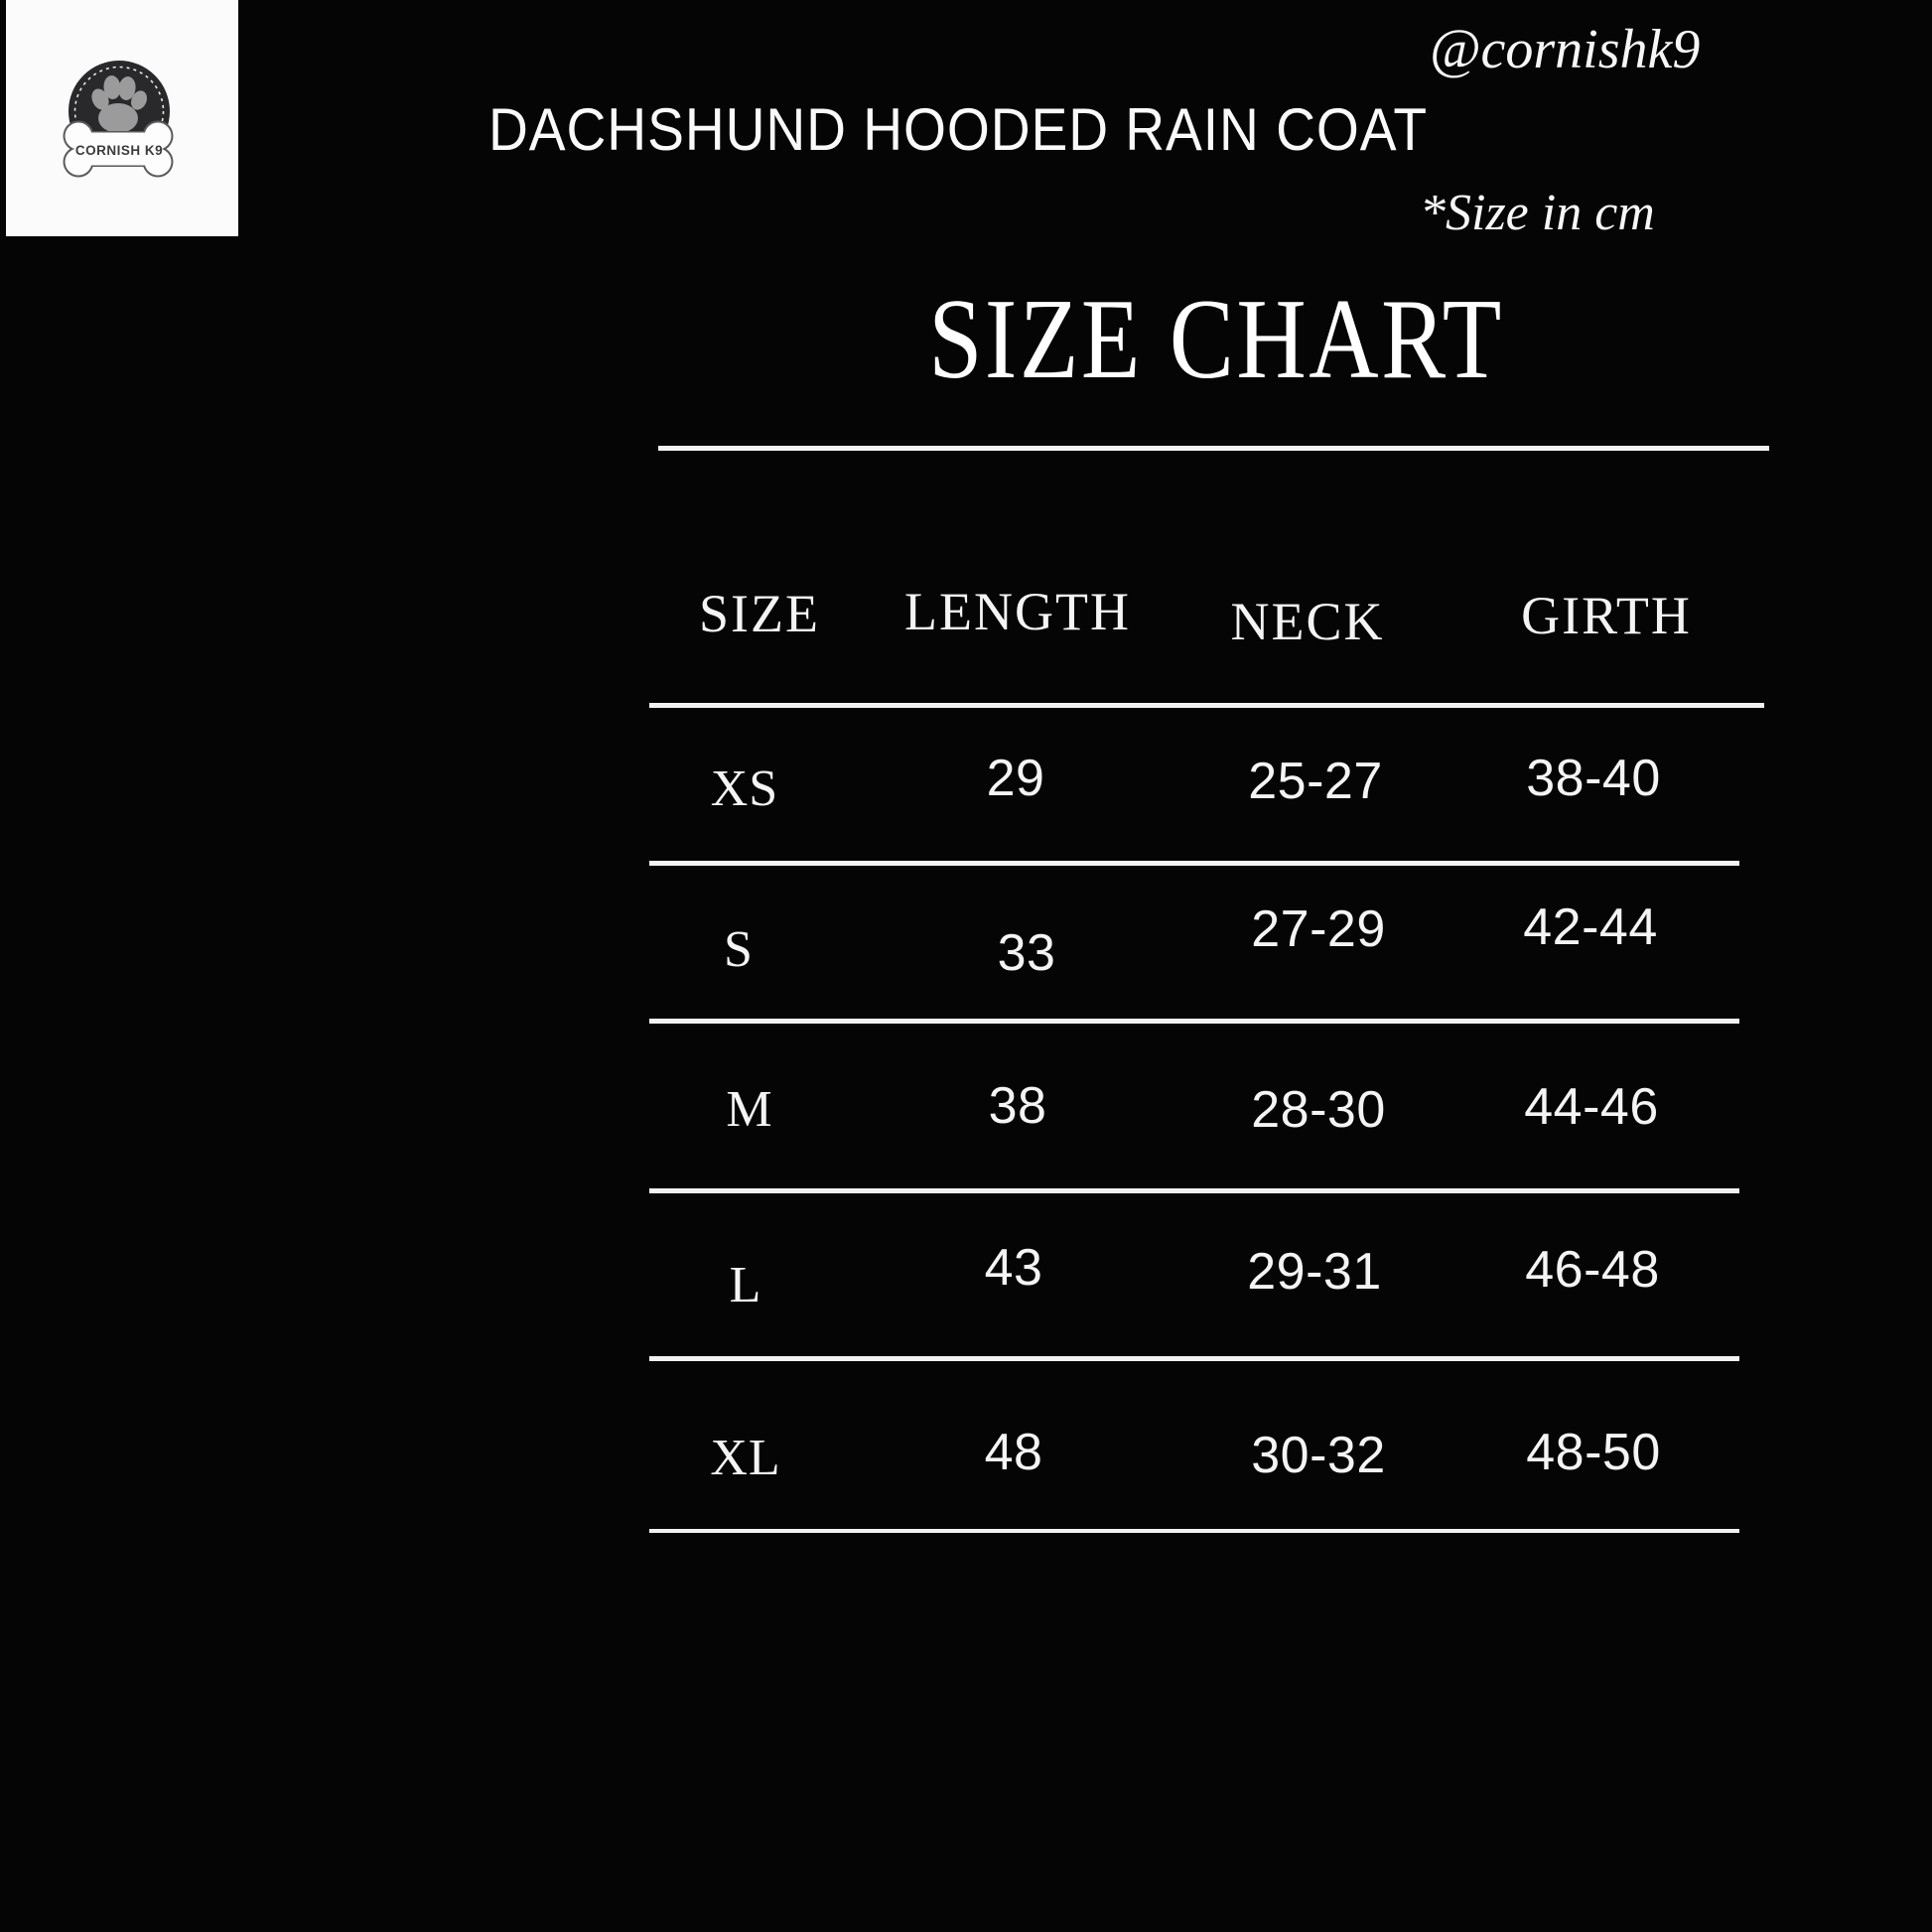 This screenshot has width=1932, height=1932. I want to click on size-label-xs: XS, so click(744, 788).